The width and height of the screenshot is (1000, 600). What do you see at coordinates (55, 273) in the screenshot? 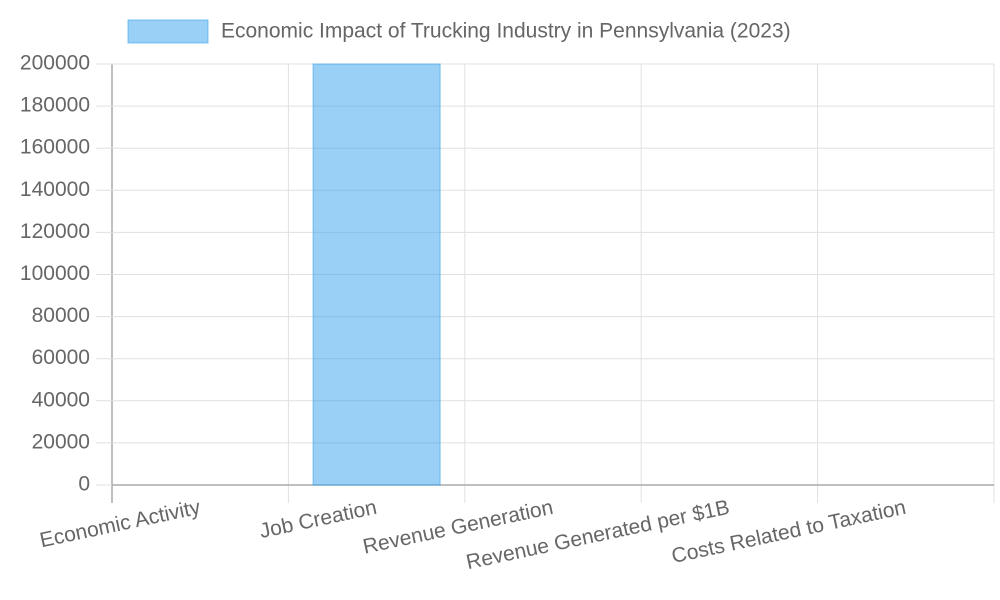
I see `y-tick-label: 100000` at bounding box center [55, 273].